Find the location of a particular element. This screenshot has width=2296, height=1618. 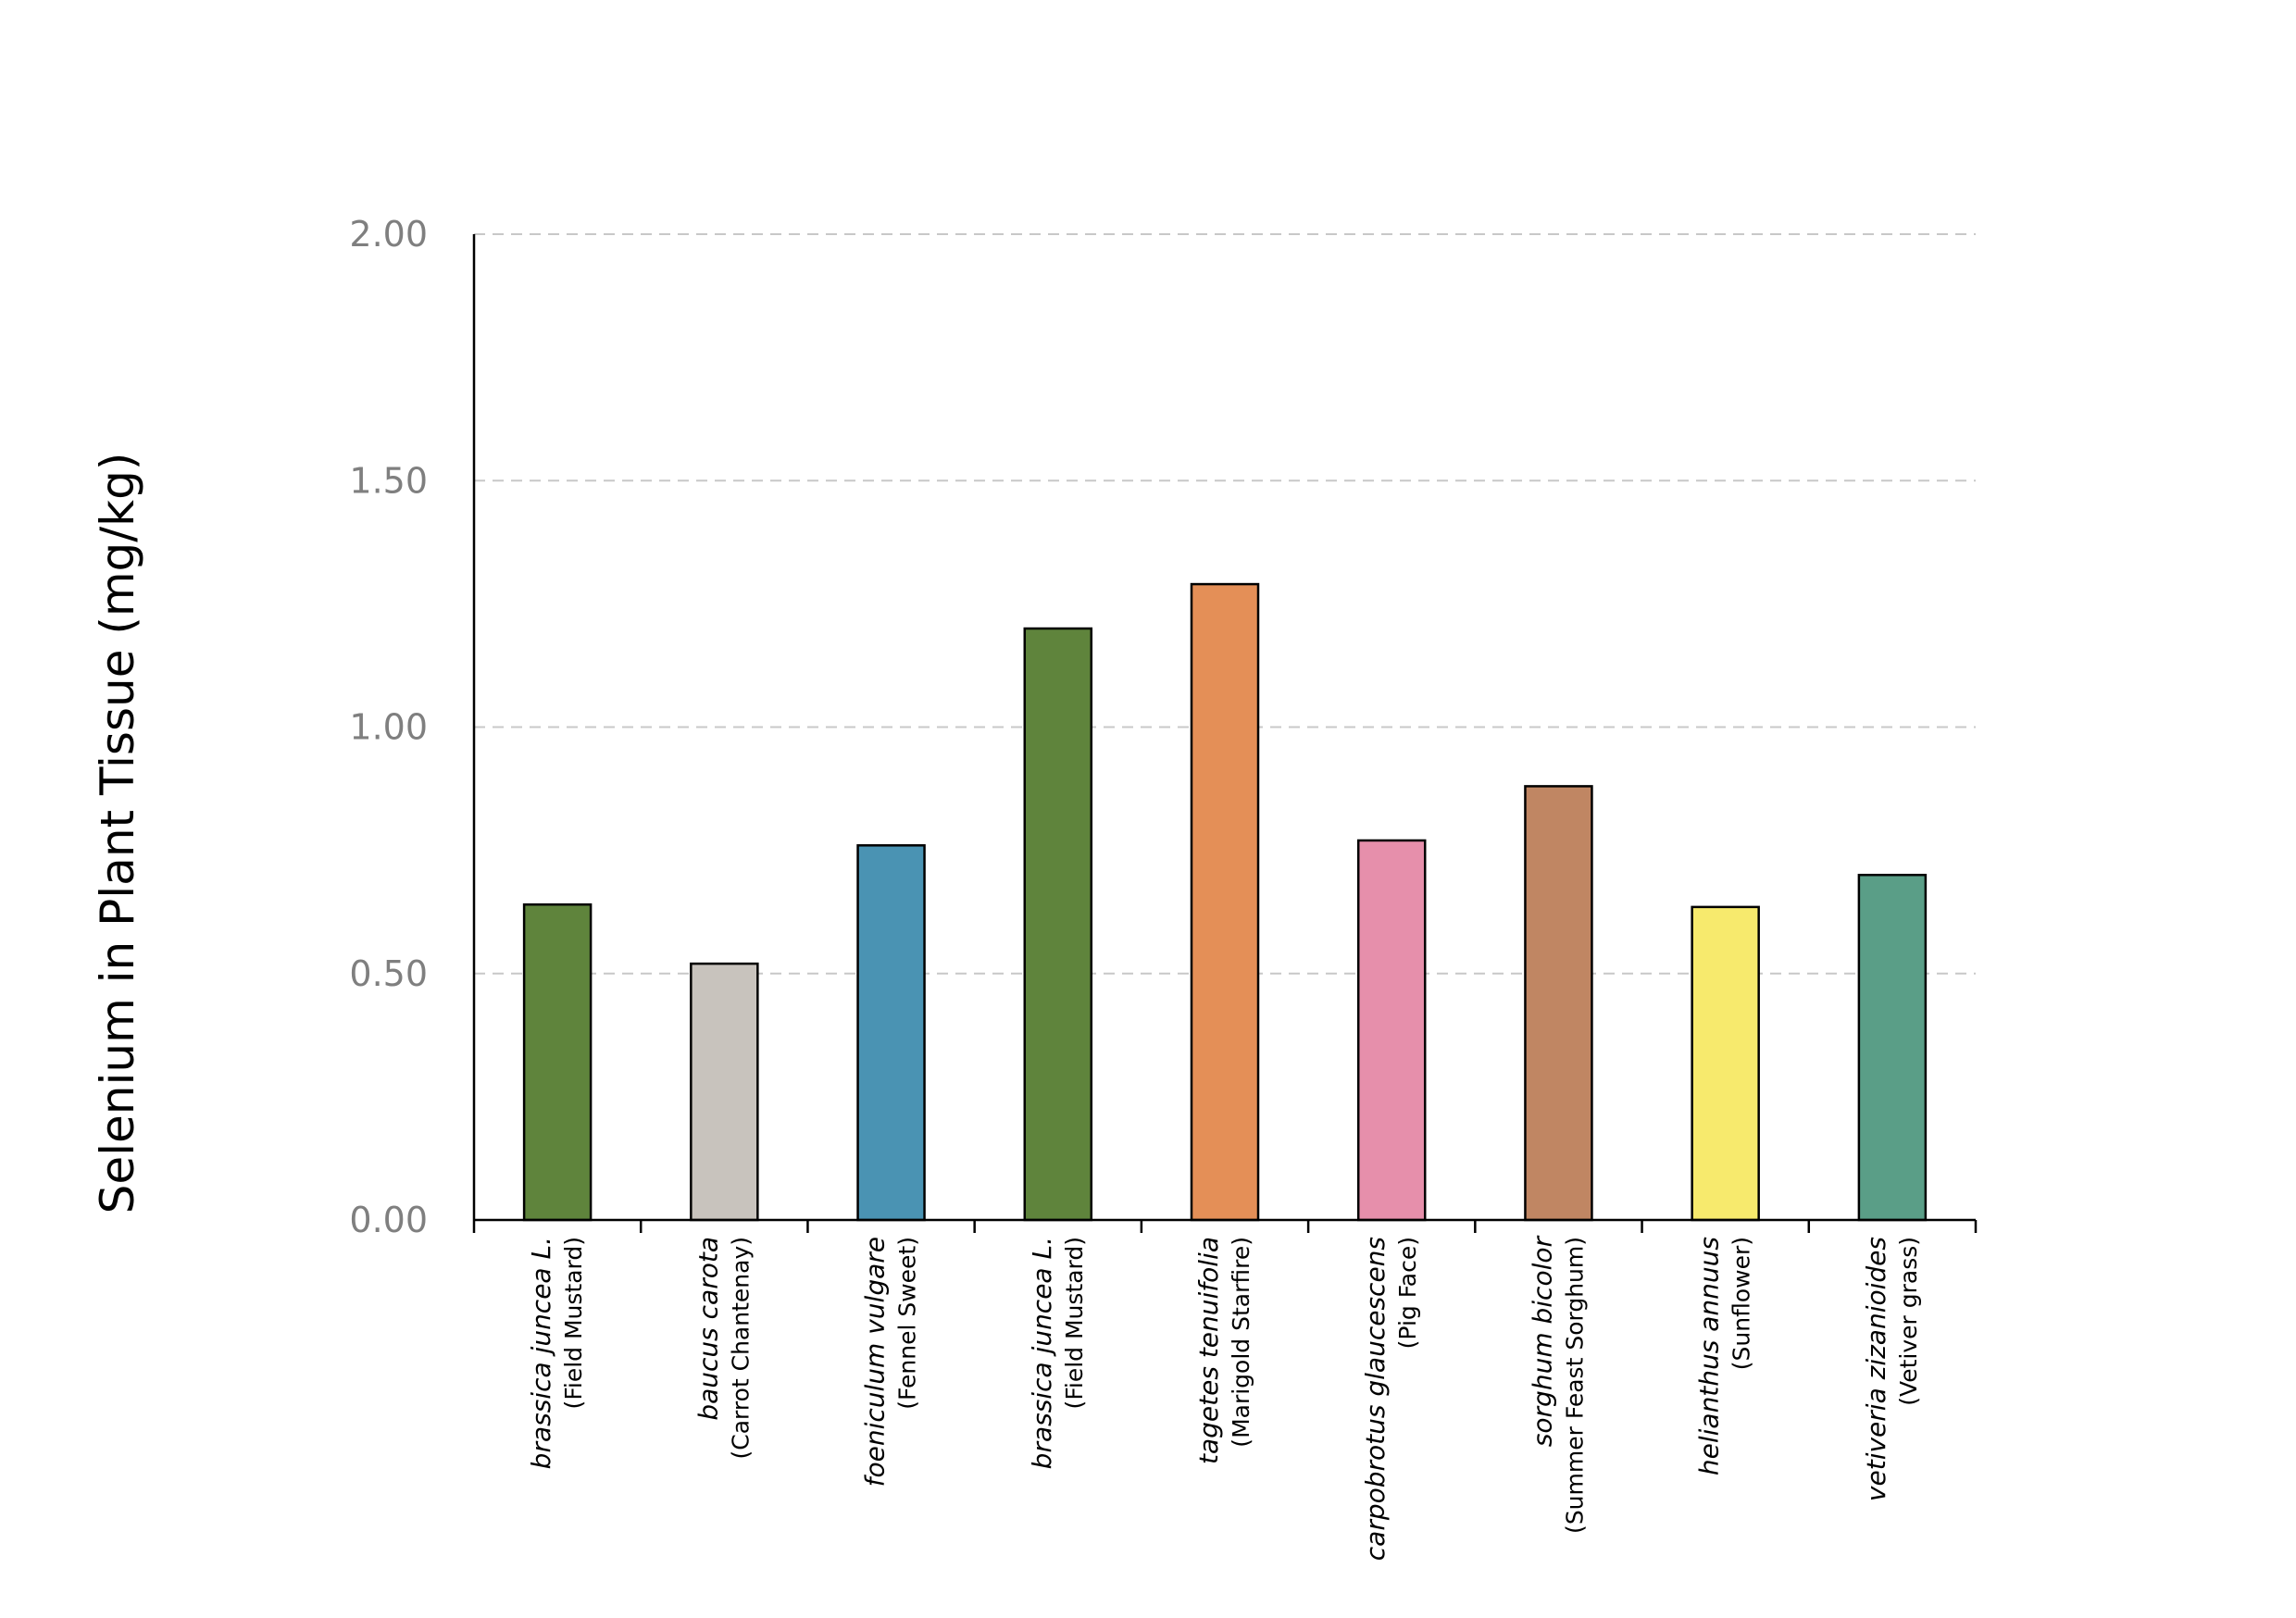

category-scientific-name: sorghum bicolor is located at coordinates (1542, 1342).